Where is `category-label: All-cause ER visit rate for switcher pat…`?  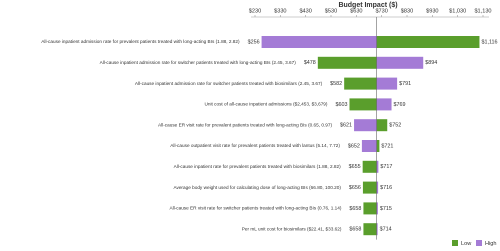
category-label: All-cause ER visit rate for switcher pat… is located at coordinates (255, 208).